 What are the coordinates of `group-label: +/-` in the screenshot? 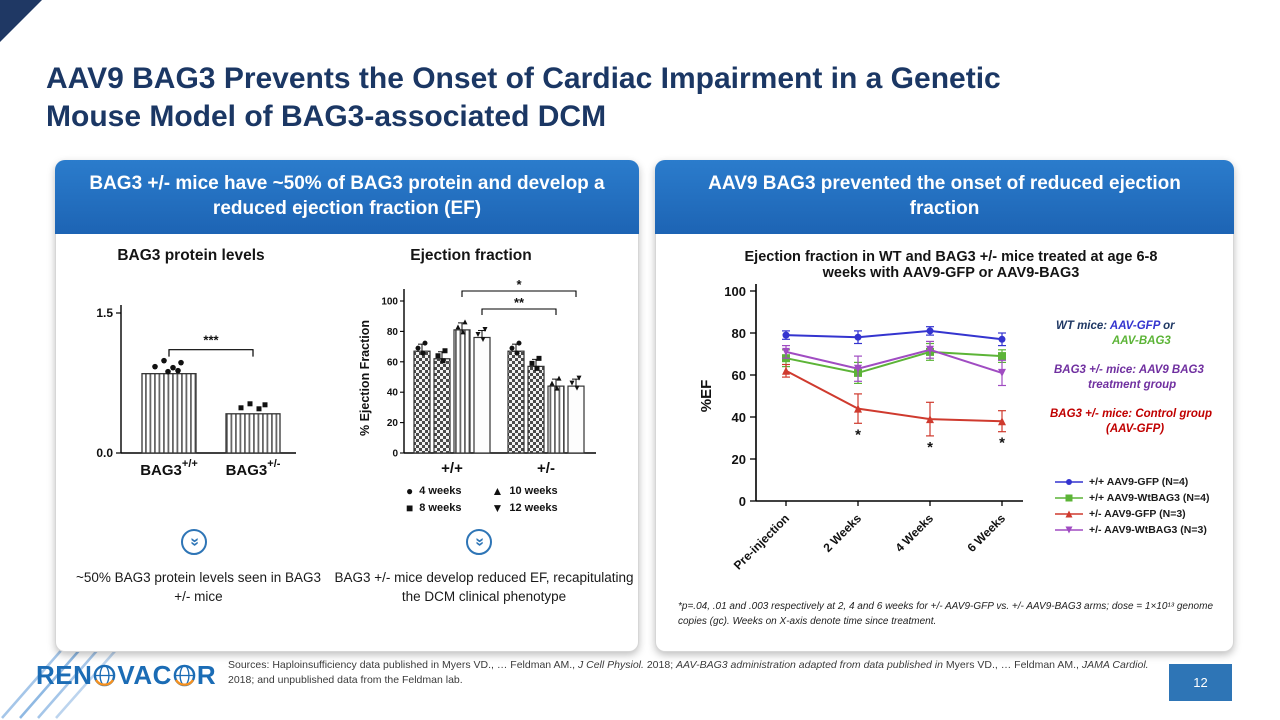 It's located at (546, 468).